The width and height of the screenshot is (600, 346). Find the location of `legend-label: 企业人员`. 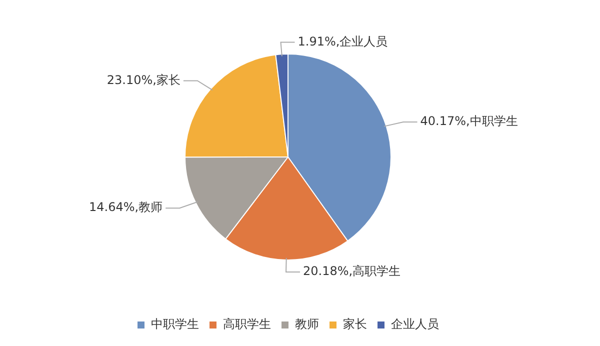

legend-label: 企业人员 is located at coordinates (415, 324).